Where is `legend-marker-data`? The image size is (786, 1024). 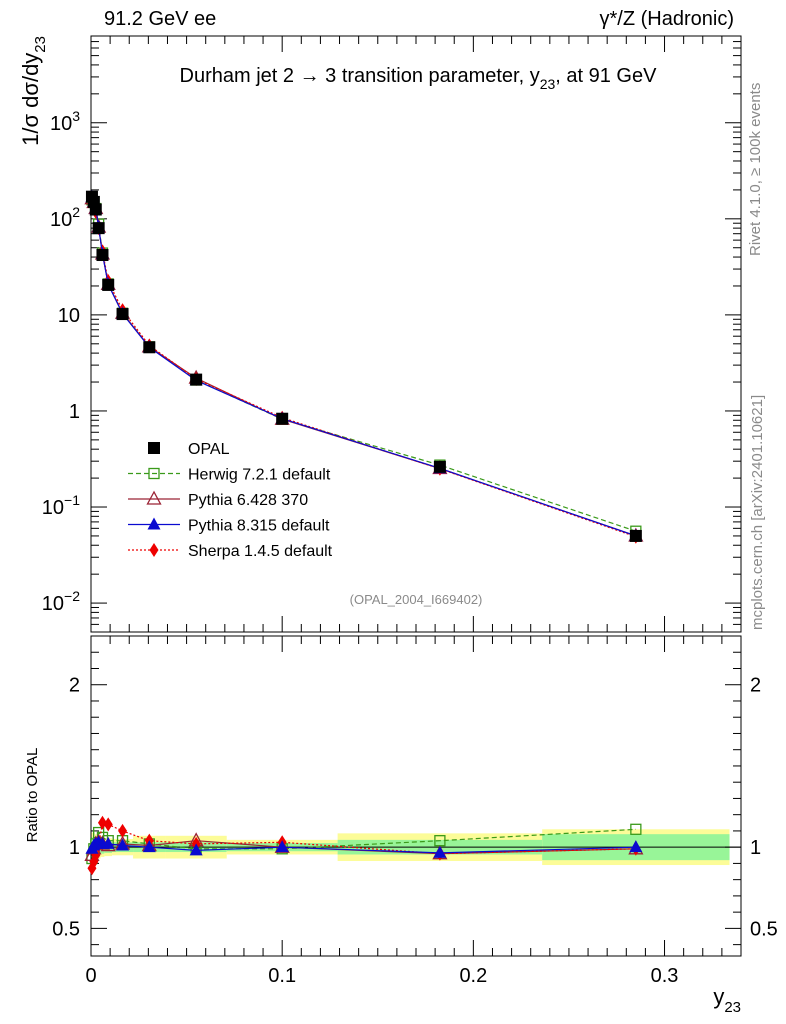 legend-marker-data is located at coordinates (154, 448).